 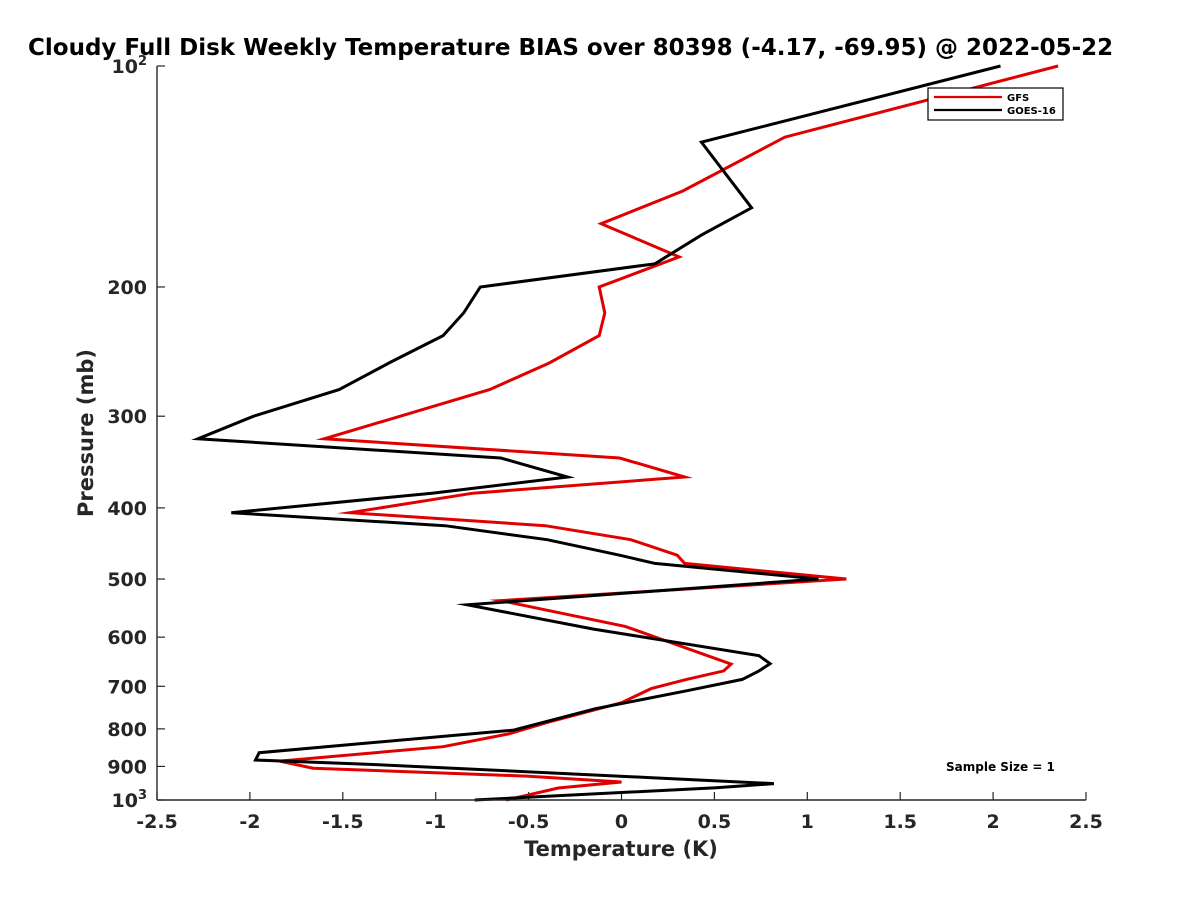 I want to click on x-tick-label: -0.5, so click(x=529, y=822).